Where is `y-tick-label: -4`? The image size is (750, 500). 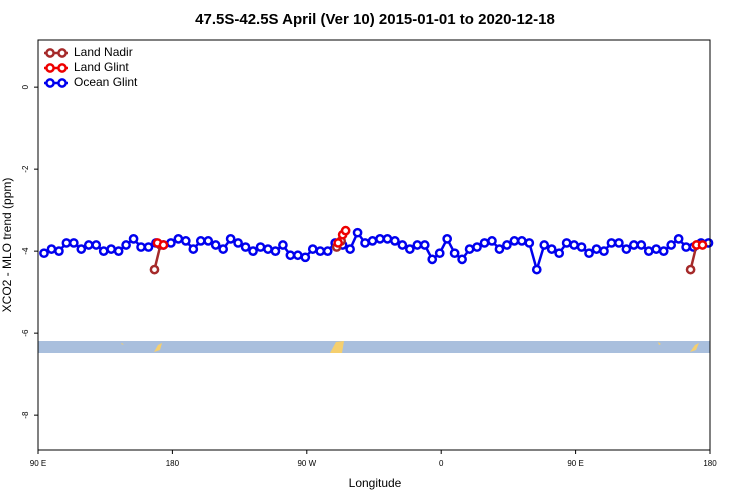
y-tick-label: -4 is located at coordinates (25, 251).